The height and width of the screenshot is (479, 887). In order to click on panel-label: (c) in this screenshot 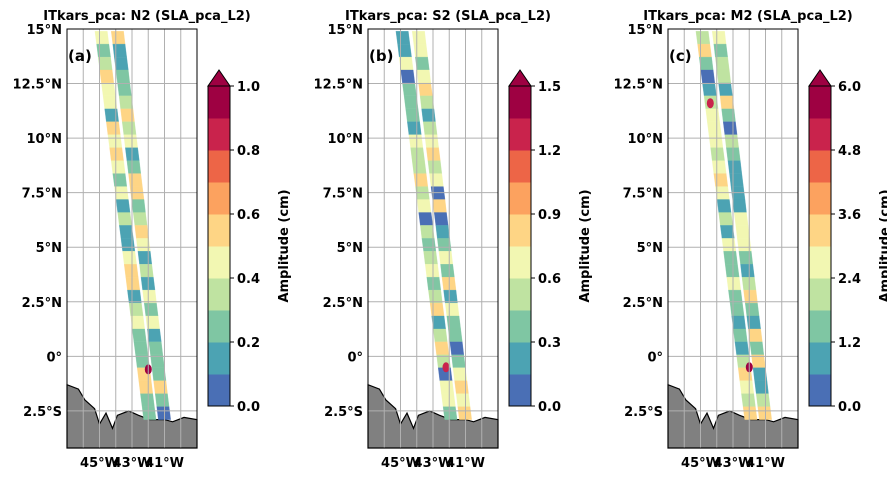, I will do `click(680, 56)`.